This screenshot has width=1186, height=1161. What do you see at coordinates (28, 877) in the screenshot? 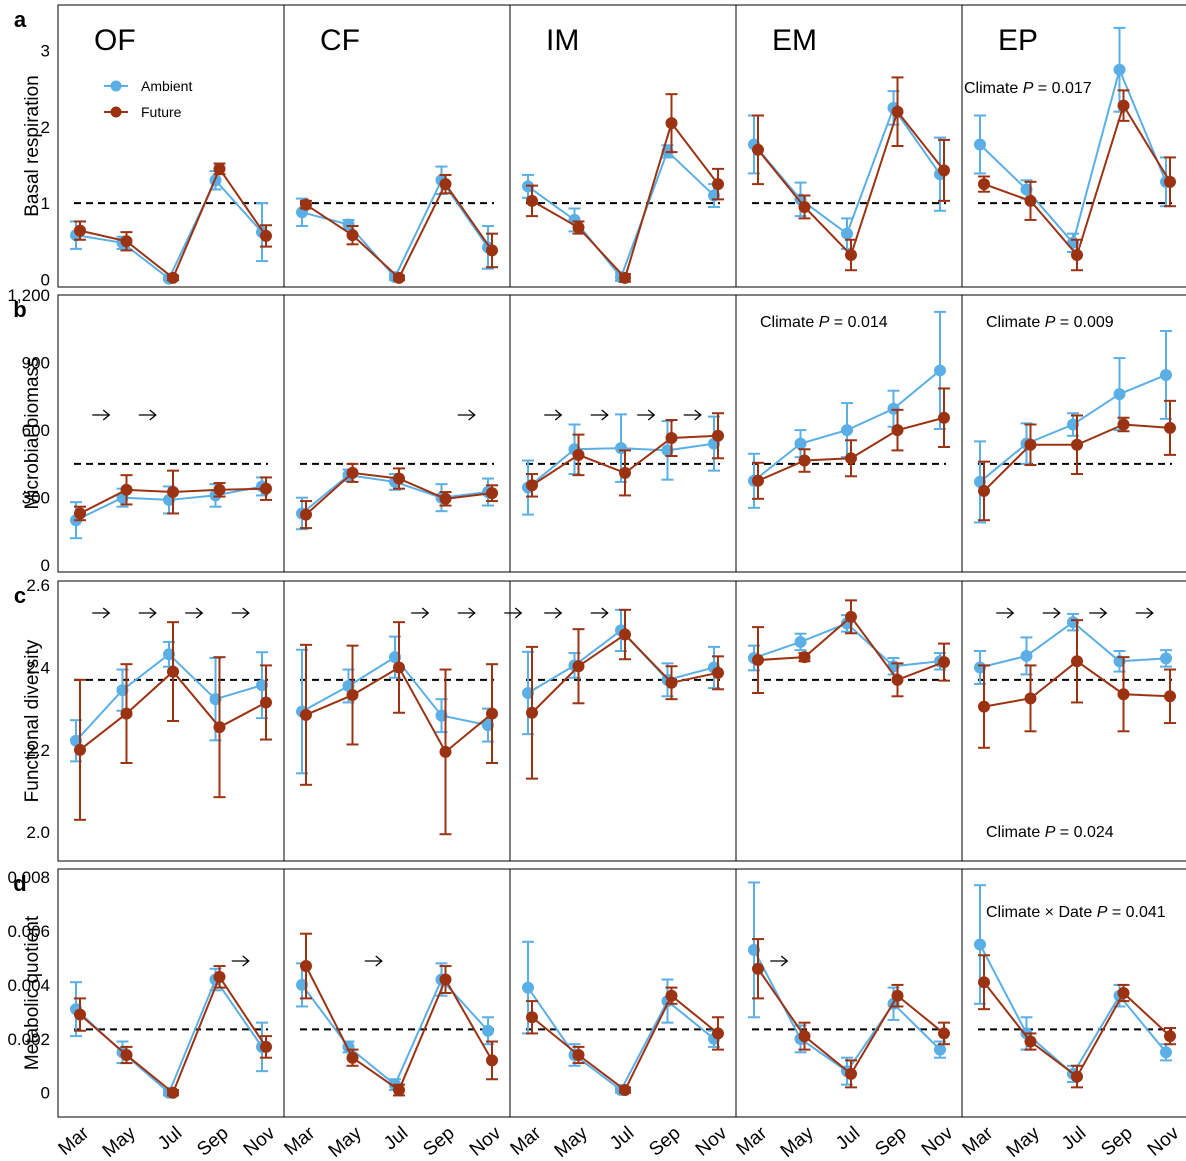
I see `y-tick-label: 0.008` at bounding box center [28, 877].